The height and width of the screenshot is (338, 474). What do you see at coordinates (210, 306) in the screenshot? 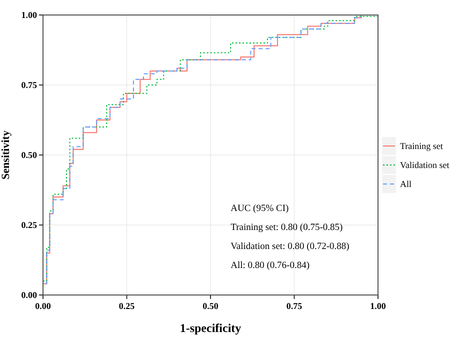
I see `x-tick-label: 0.50` at bounding box center [210, 306].